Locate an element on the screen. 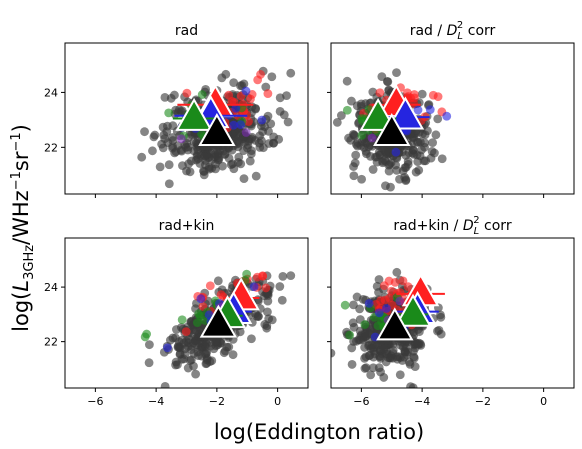 The image size is (582, 449). x-tick-label: −6 is located at coordinates (95, 401).